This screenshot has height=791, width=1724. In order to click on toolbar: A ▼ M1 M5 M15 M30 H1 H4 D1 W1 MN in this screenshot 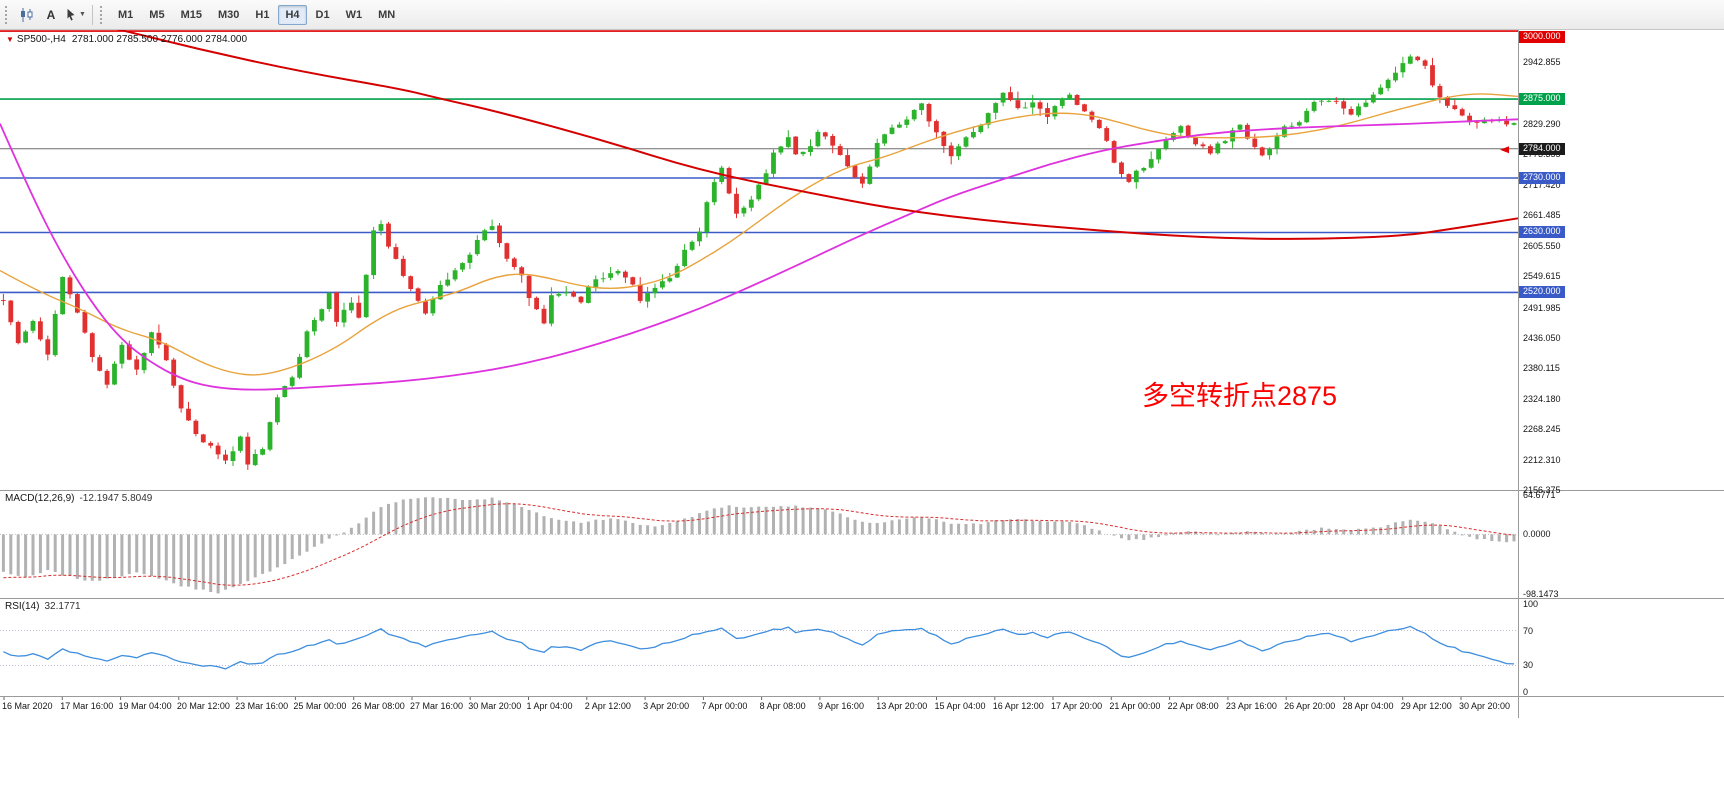, I will do `click(862, 15)`.